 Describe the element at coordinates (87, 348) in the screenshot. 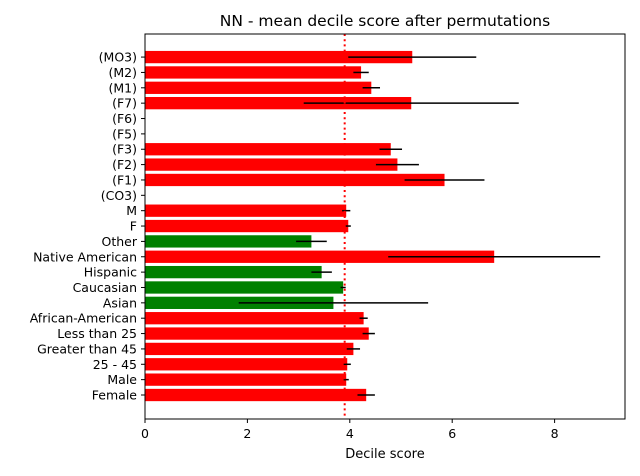

I see `y-tick-label: Greater than 45` at that location.